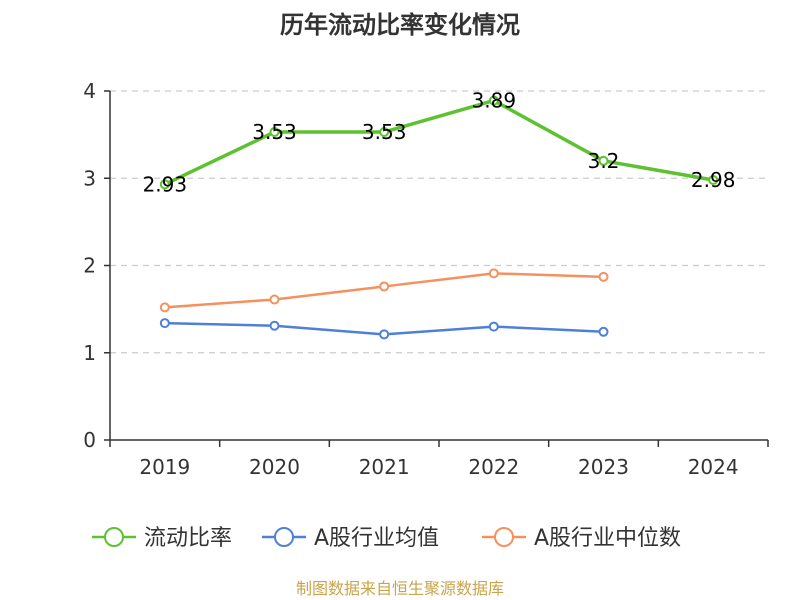  What do you see at coordinates (376, 538) in the screenshot?
I see `legend-label: A股行业均值` at bounding box center [376, 538].